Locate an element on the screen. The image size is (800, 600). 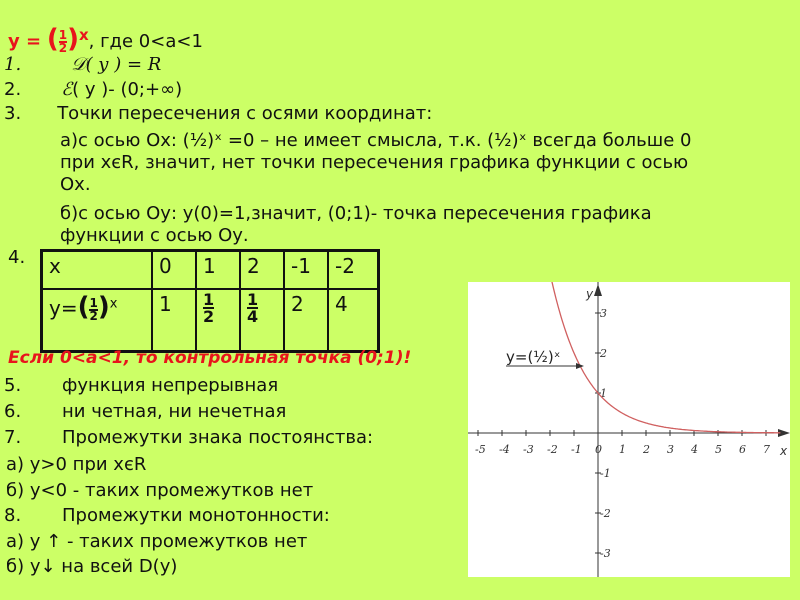
num: 3. is located at coordinates (13, 113).